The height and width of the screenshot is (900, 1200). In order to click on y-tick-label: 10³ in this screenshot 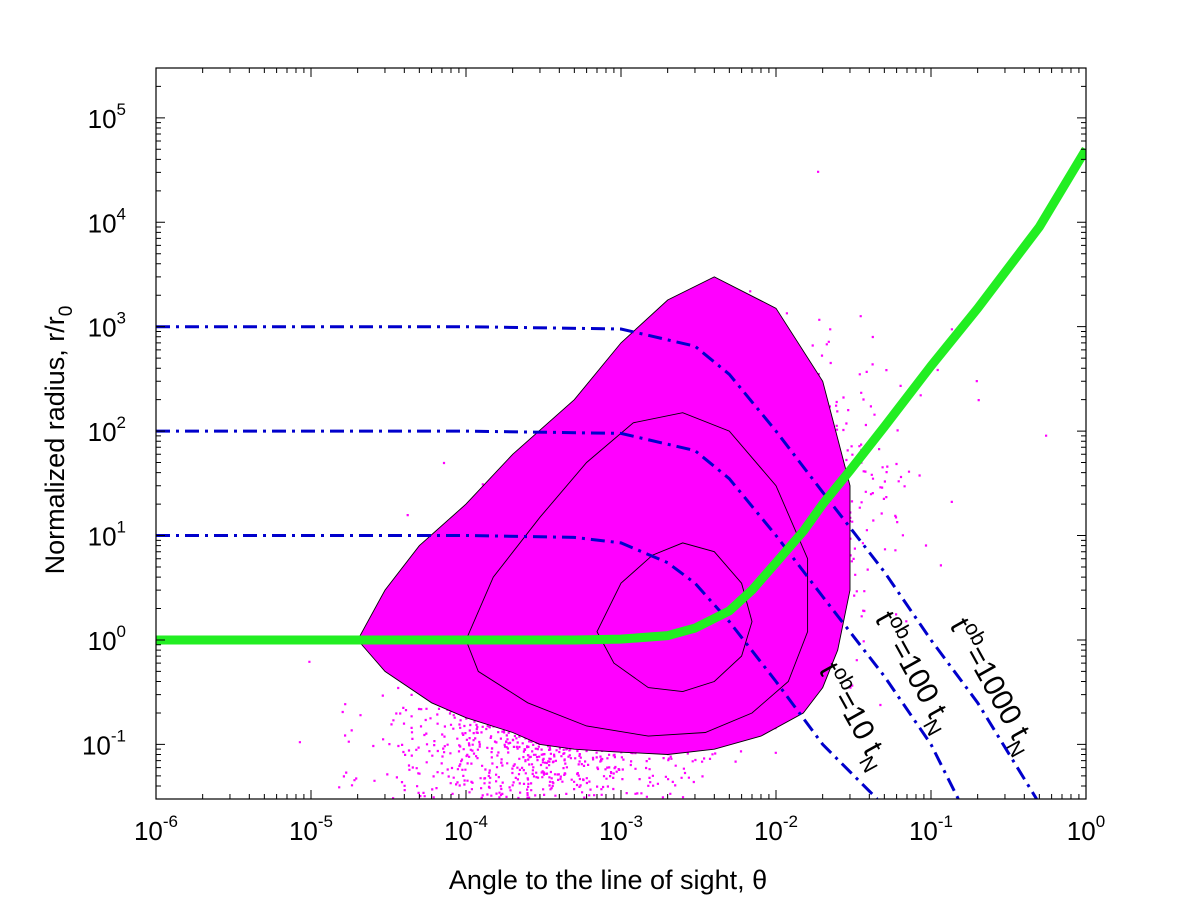, I will do `click(107, 326)`.